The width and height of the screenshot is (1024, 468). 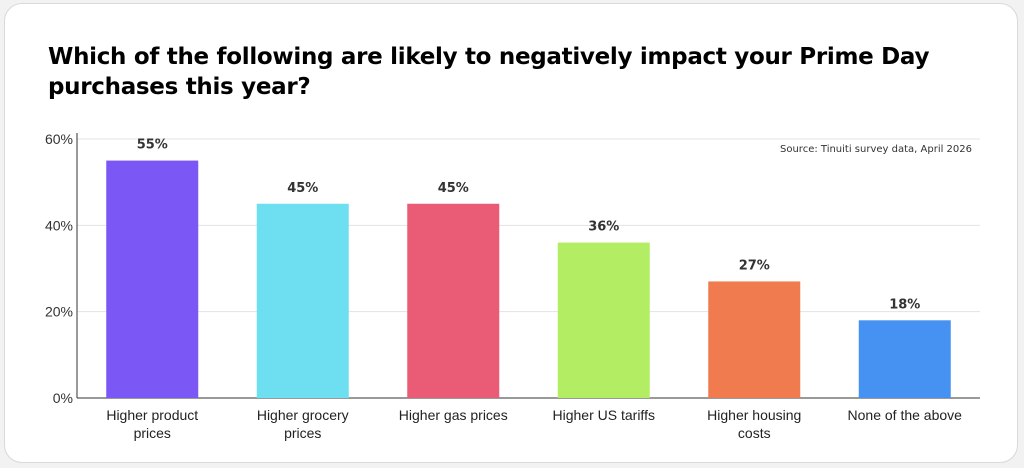 What do you see at coordinates (59, 225) in the screenshot?
I see `y-tick-label: 40%` at bounding box center [59, 225].